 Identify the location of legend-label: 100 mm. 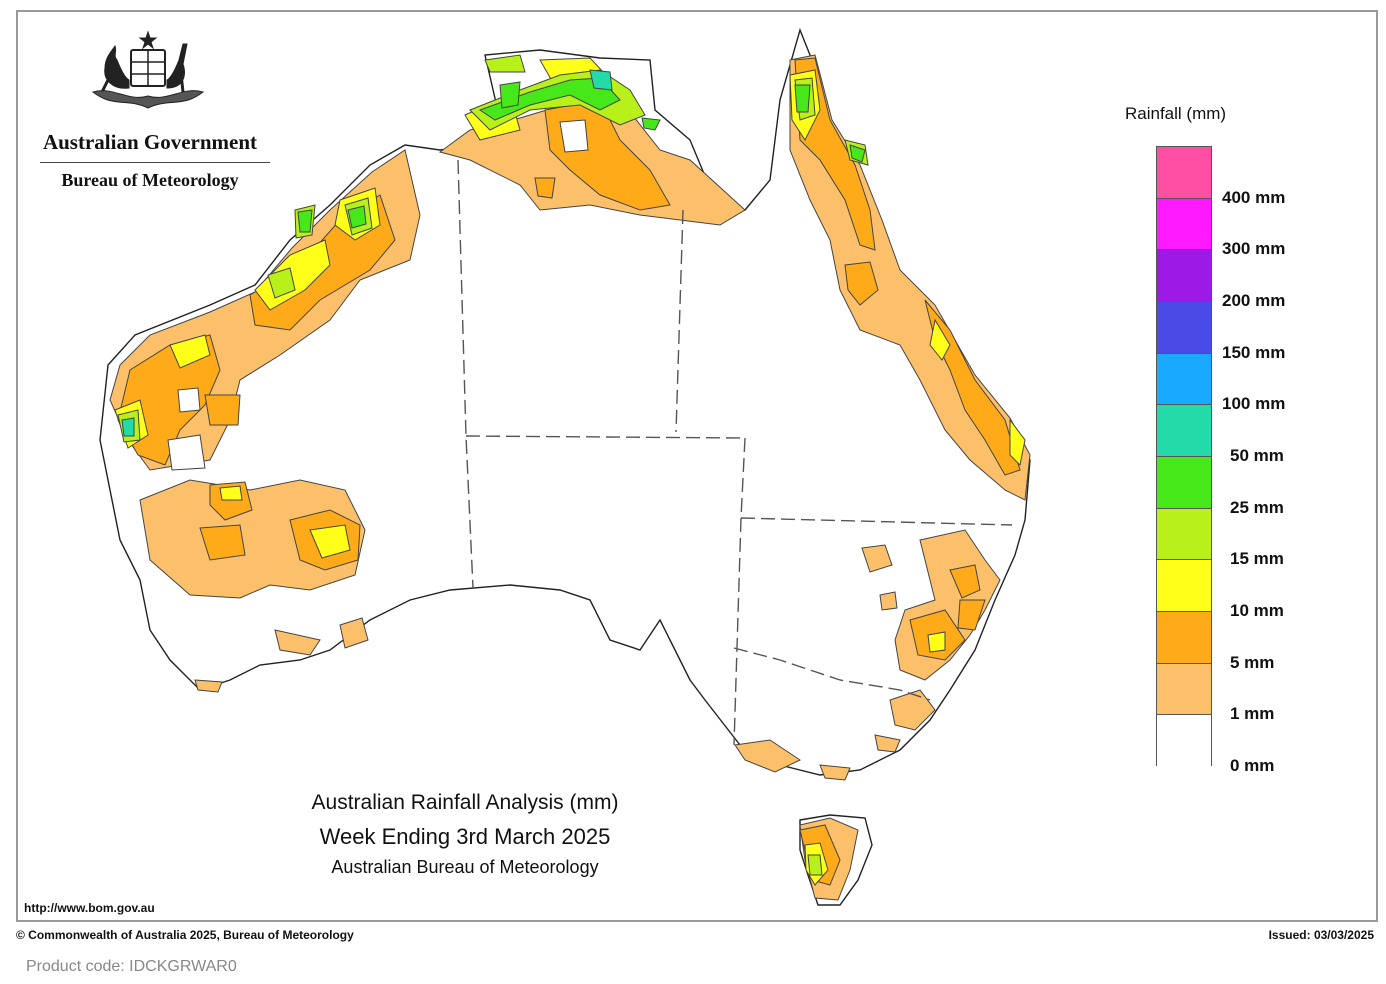
(1254, 404).